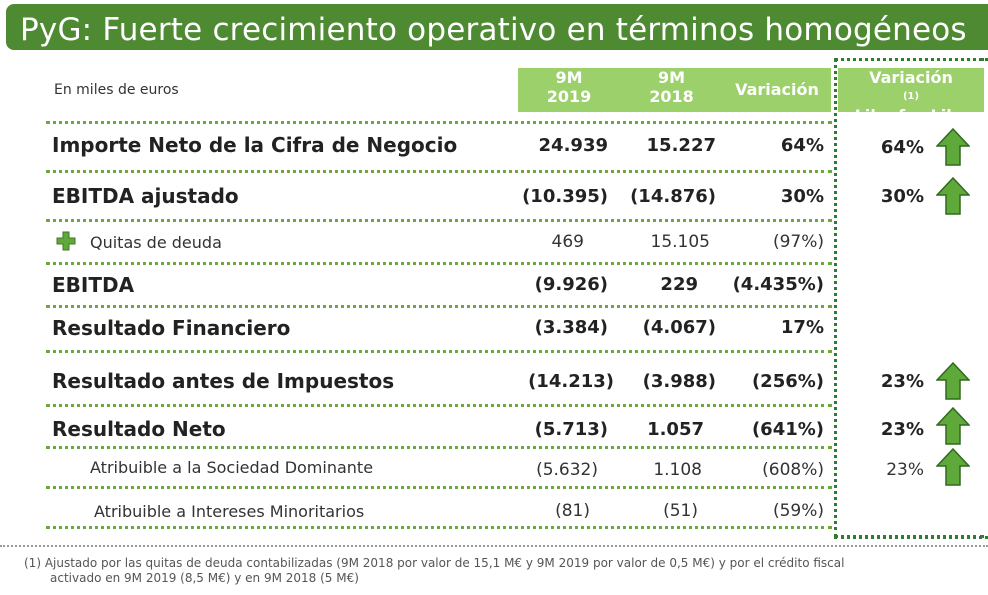 This screenshot has height=595, width=988. I want to click on cell-2018: 15.105, so click(680, 242).